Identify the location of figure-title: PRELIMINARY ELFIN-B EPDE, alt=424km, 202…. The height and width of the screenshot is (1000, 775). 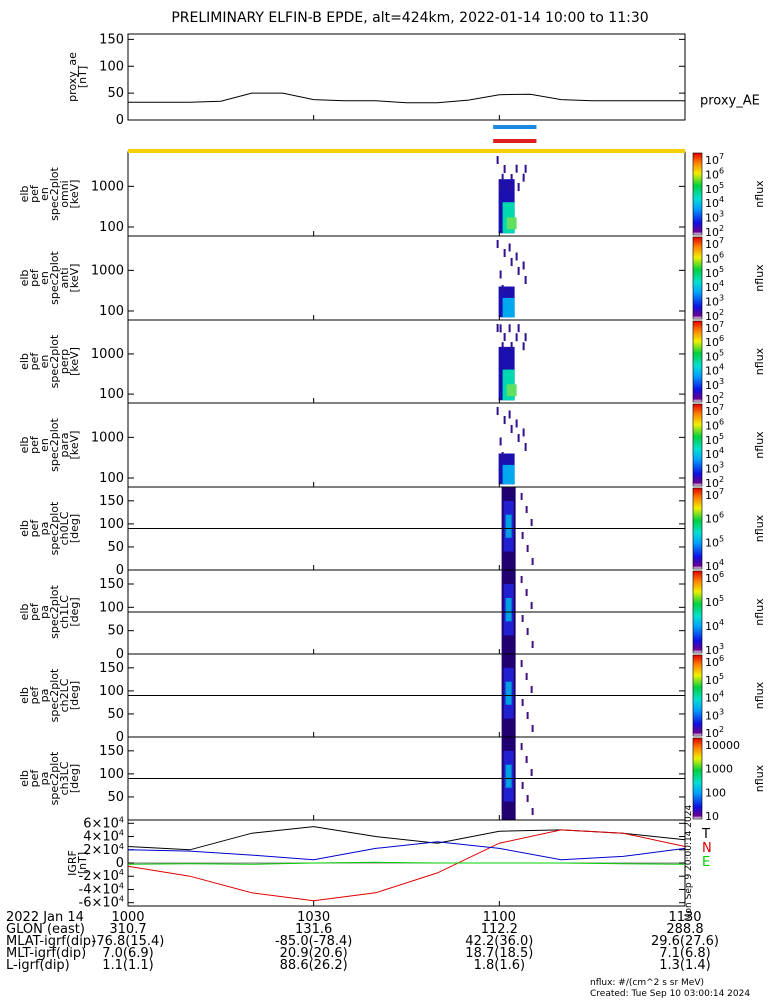
(409, 18).